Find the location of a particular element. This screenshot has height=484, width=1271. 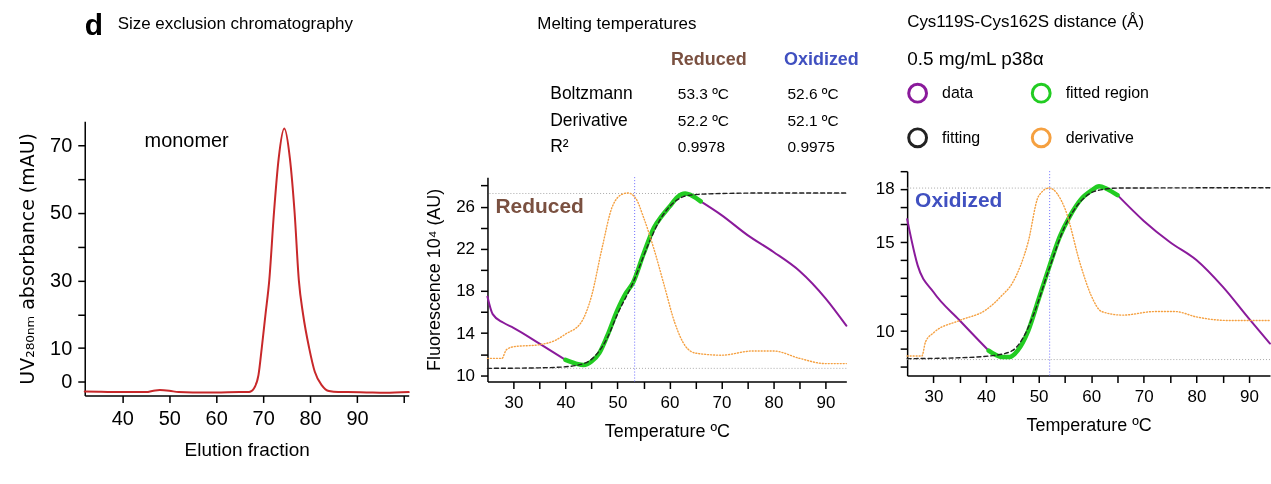

text: Derivative is located at coordinates (589, 119).